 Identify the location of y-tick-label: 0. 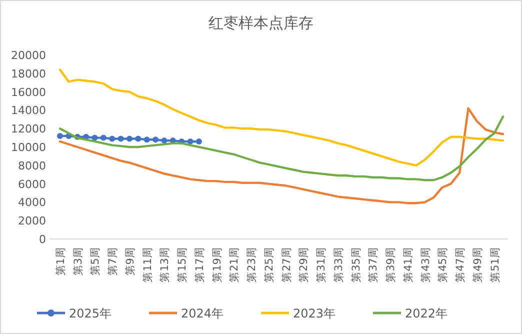
(42, 239).